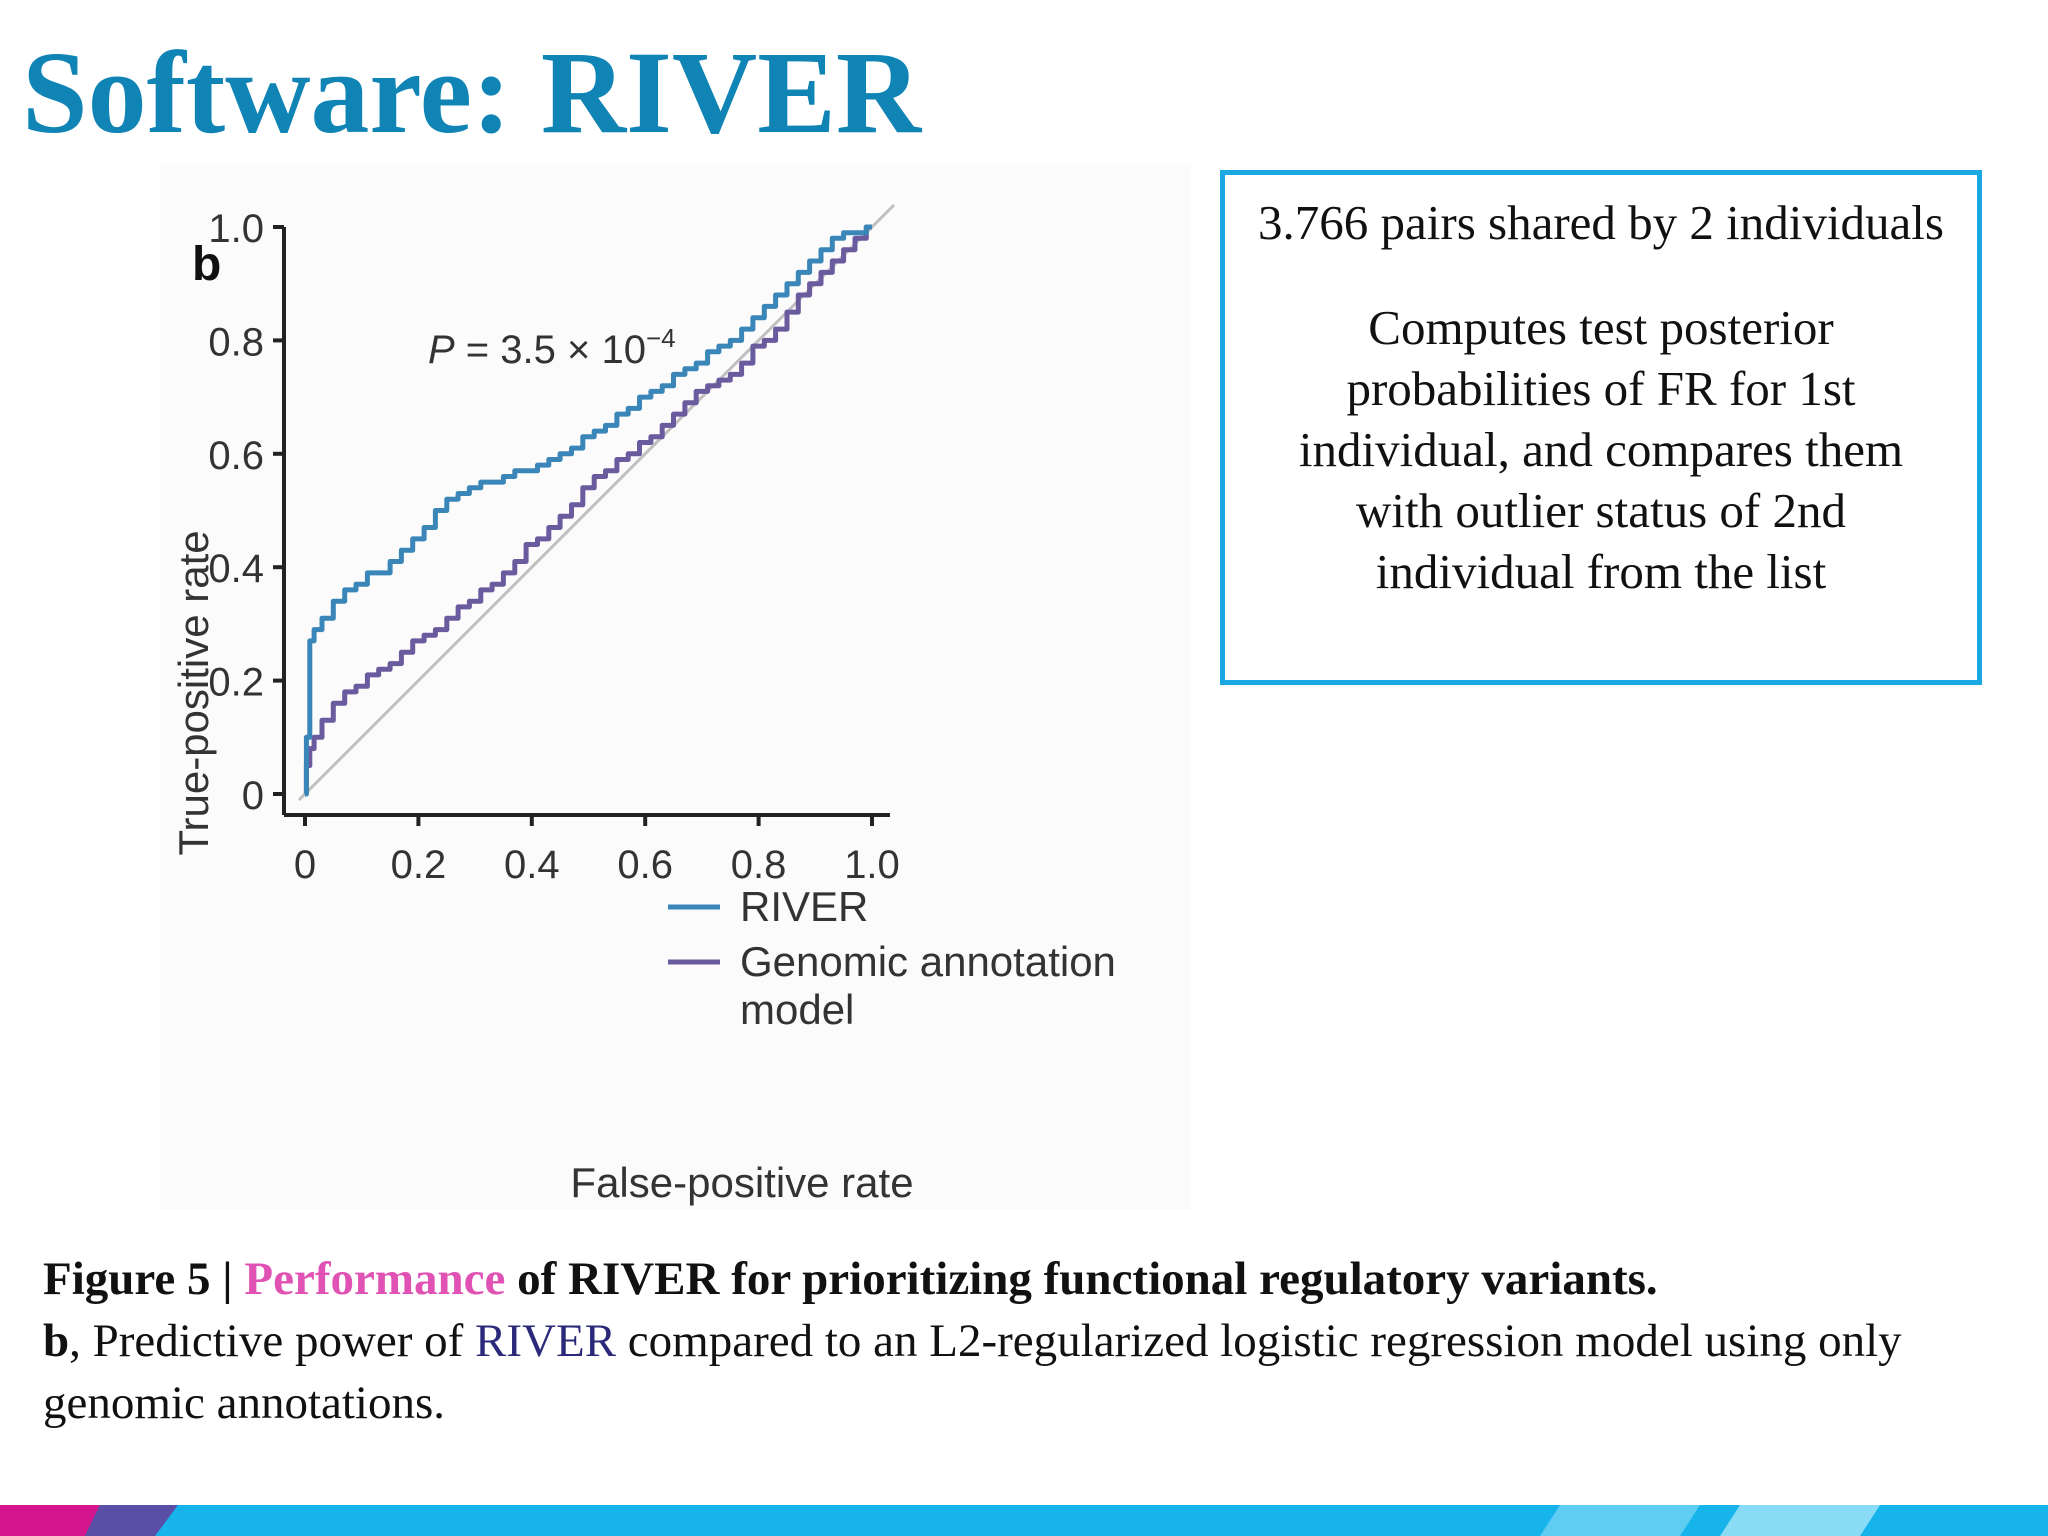 The width and height of the screenshot is (2048, 1536). I want to click on caption-desc-before: , Predictive power of, so click(272, 1341).